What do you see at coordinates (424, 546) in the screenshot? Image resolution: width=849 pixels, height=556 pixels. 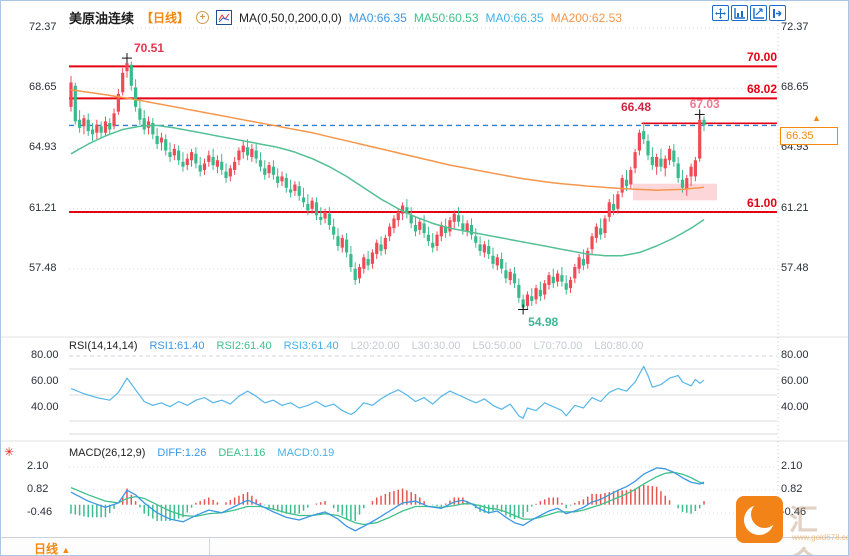 I see `bottom-bar` at bounding box center [424, 546].